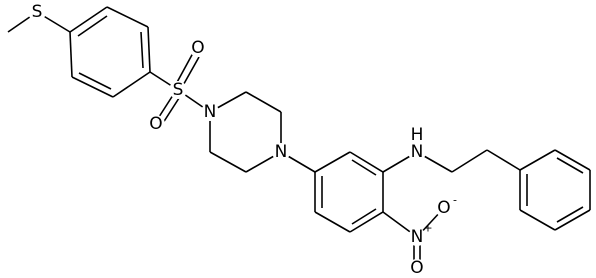 This screenshot has width=596, height=278. Describe the element at coordinates (417, 135) in the screenshot. I see `atom-label: H` at that location.